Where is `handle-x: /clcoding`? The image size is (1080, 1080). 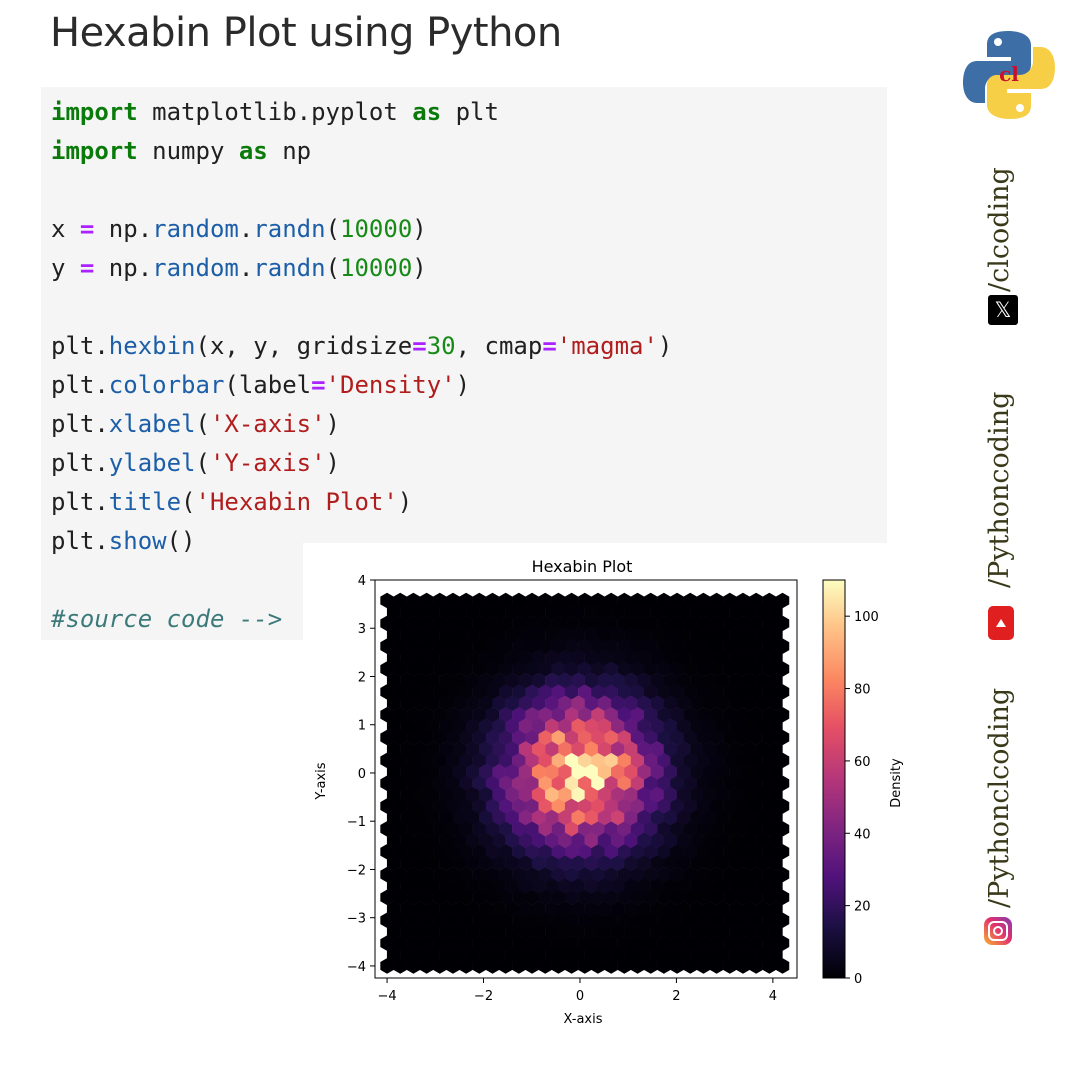 handle-x: /clcoding is located at coordinates (999, 229).